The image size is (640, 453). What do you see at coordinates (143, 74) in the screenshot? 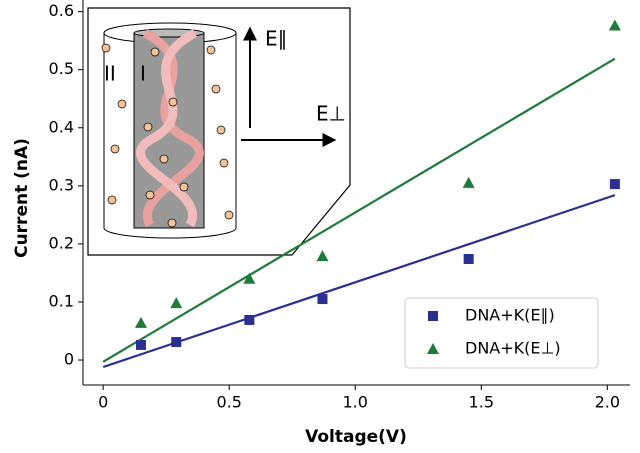
I see `inset-label: I` at bounding box center [143, 74].